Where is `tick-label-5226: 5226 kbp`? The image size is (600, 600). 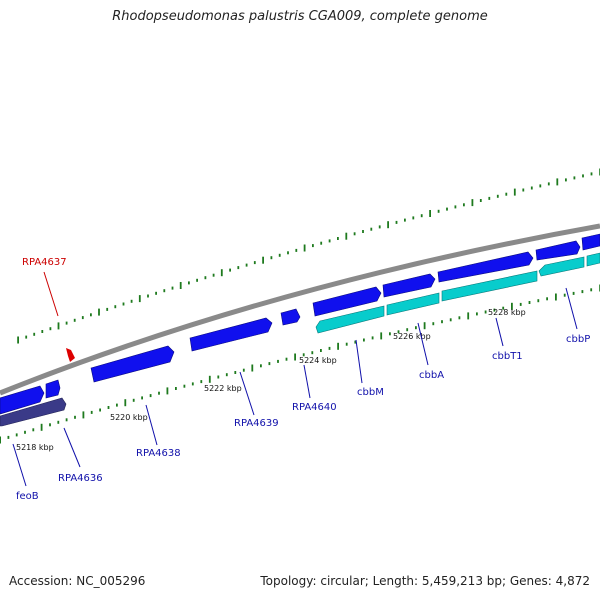
tick-label-5226: 5226 kbp is located at coordinates (412, 336).